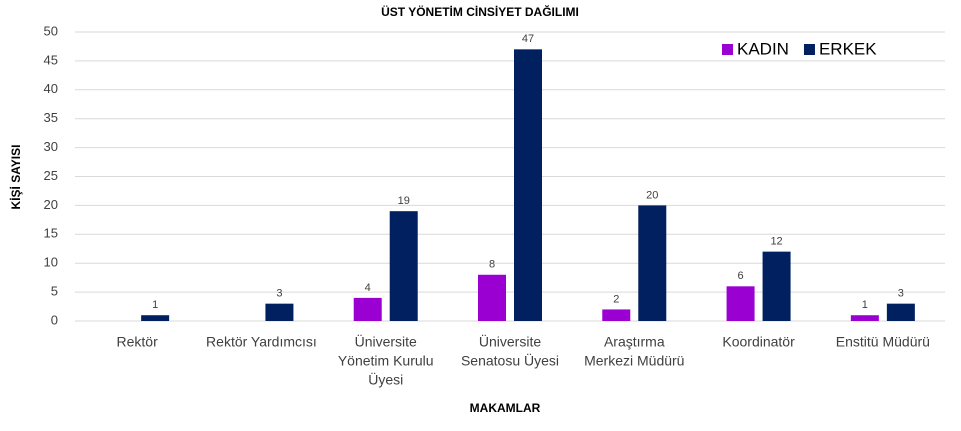 This screenshot has width=961, height=431. Describe the element at coordinates (758, 342) in the screenshot. I see `x-tick-label: Koordinatör` at that location.